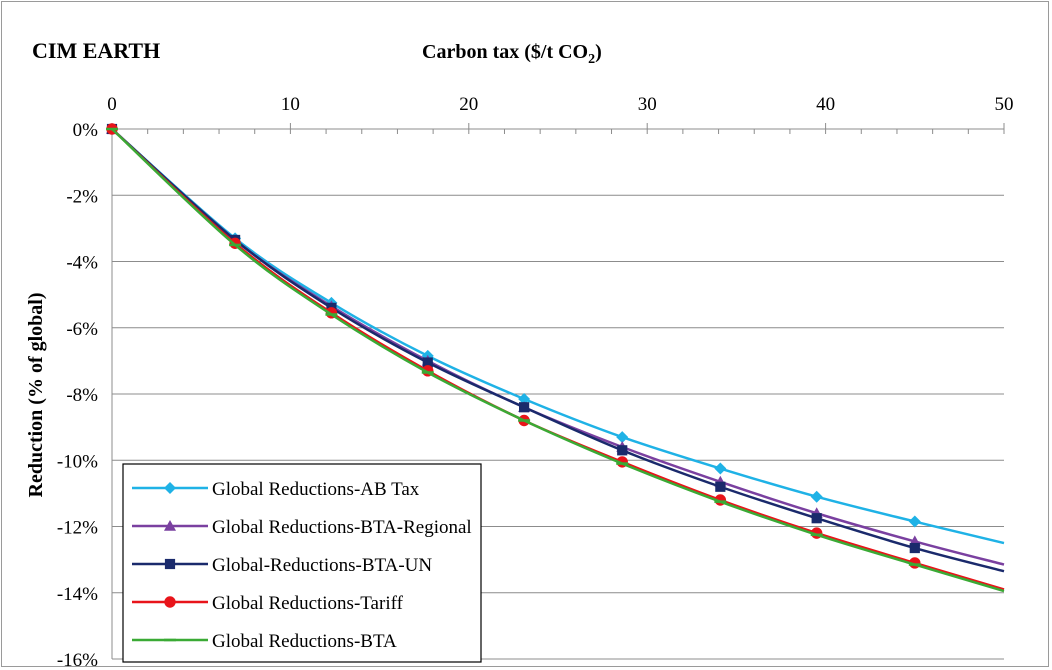 Image resolution: width=1052 pixels, height=670 pixels. Describe the element at coordinates (322, 565) in the screenshot. I see `legend-label: Global-Reductions-BTA-UN` at that location.